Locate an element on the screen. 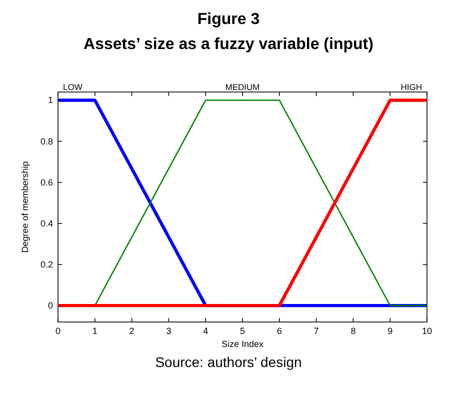 Image resolution: width=457 pixels, height=393 pixels. x-tick-label: 0 is located at coordinates (58, 331).